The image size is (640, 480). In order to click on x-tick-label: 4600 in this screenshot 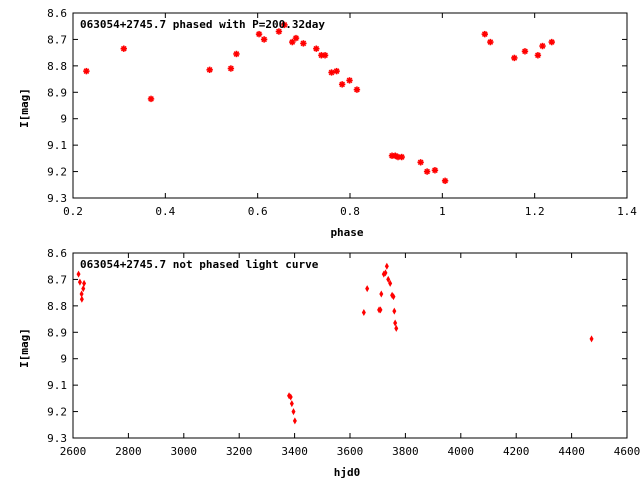, I will do `click(627, 451)`.